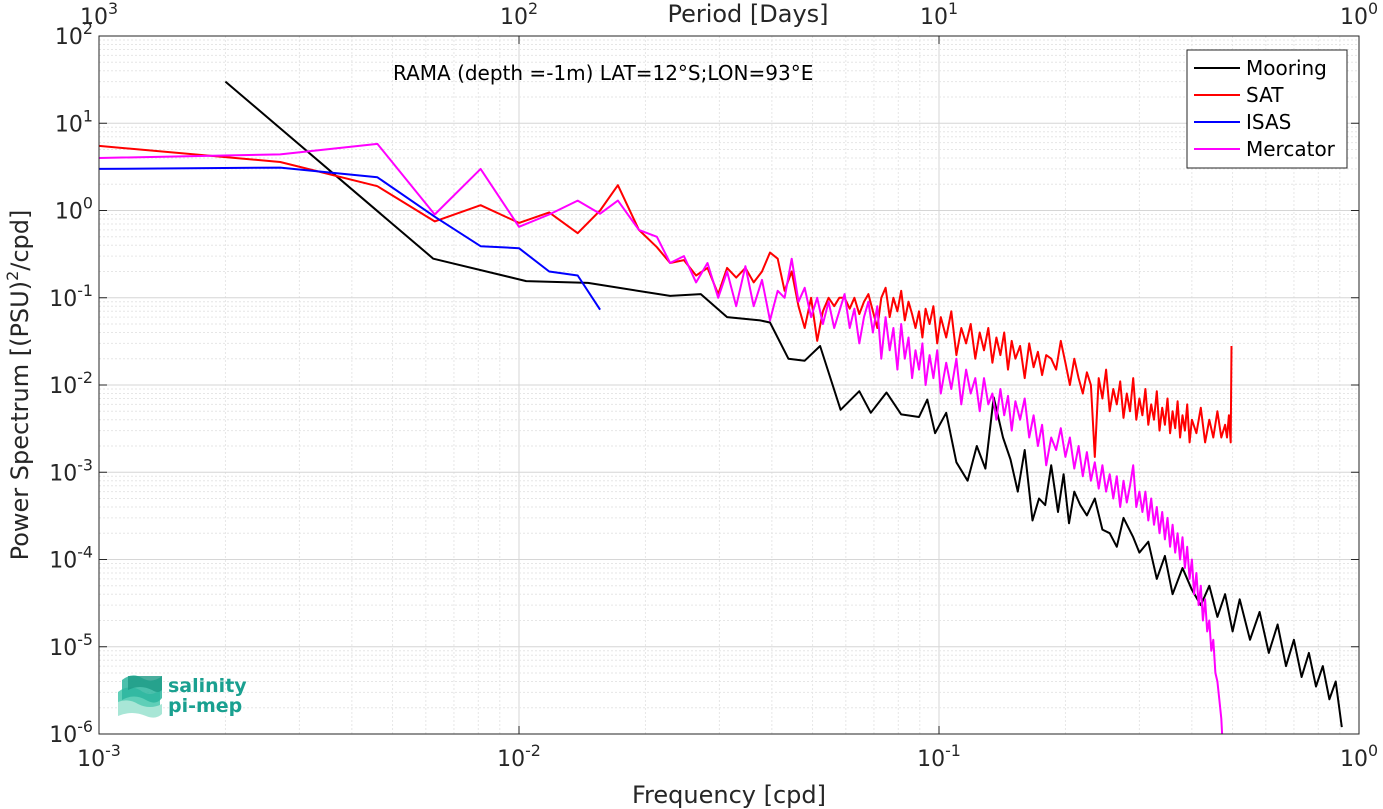 This screenshot has height=809, width=1383. What do you see at coordinates (603, 73) in the screenshot?
I see `chart-annotation: RAMA (depth =-1m) LAT=12°S;LON=93°E` at bounding box center [603, 73].